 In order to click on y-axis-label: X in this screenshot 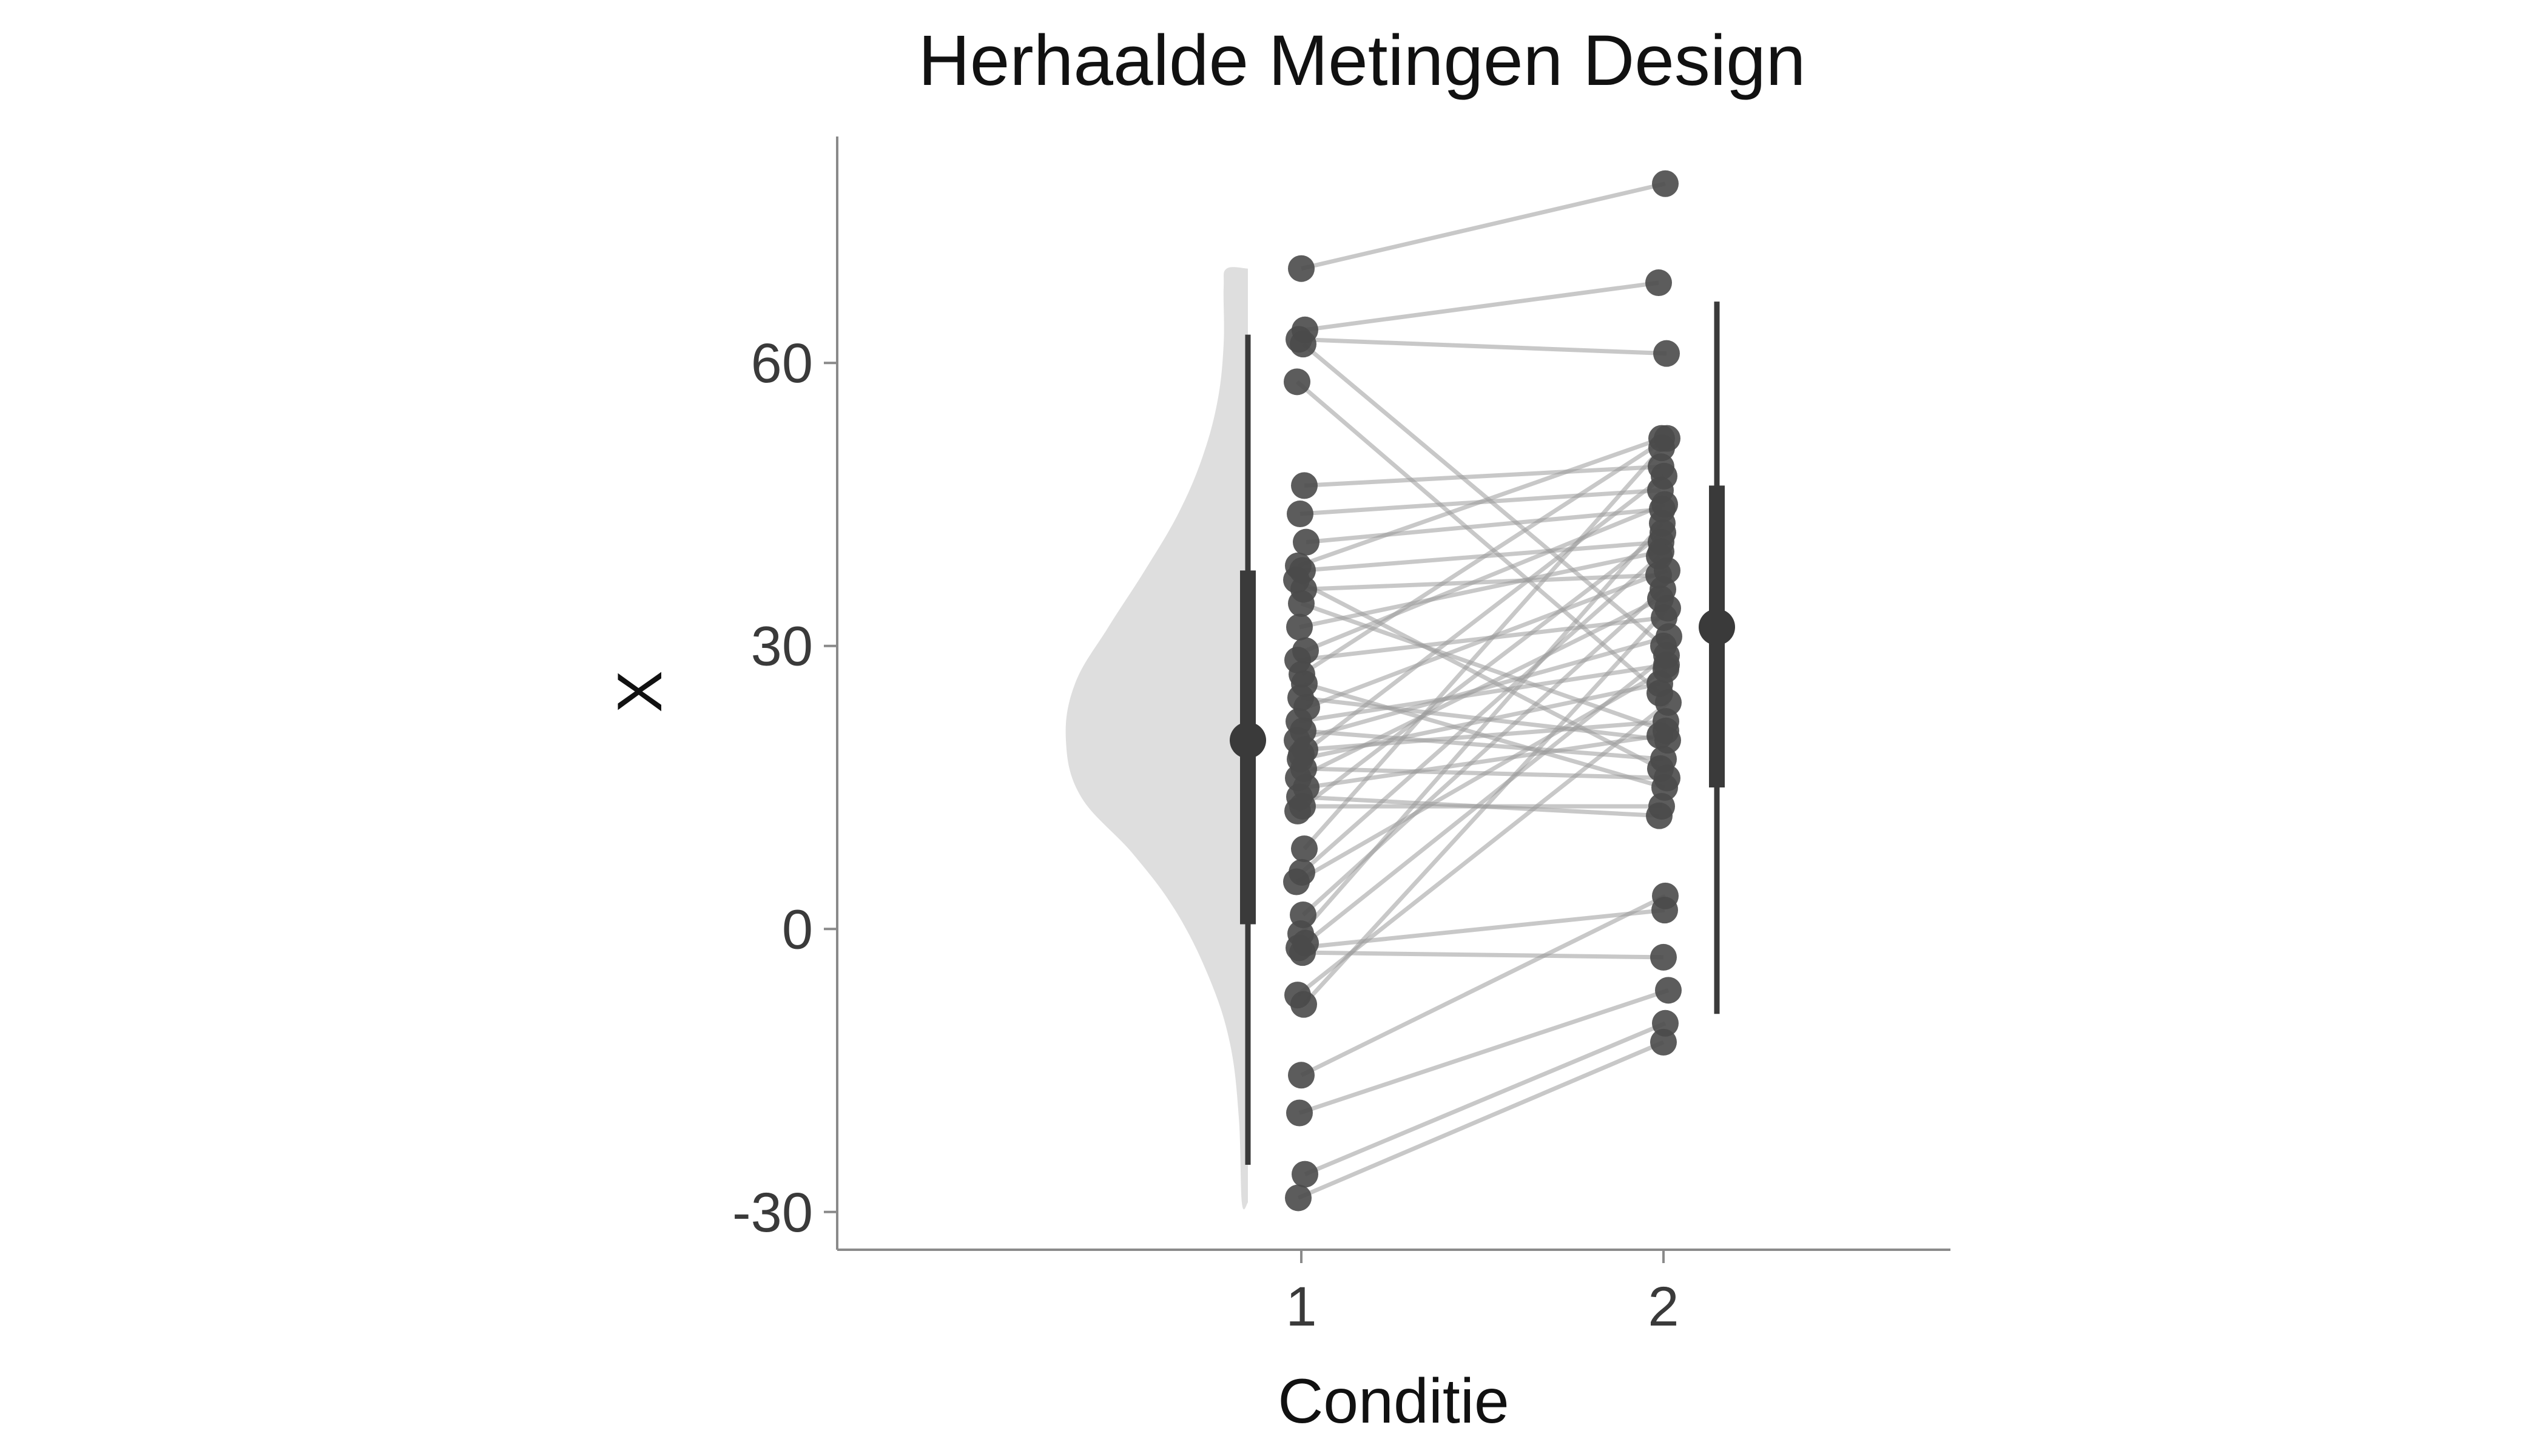, I will do `click(640, 691)`.